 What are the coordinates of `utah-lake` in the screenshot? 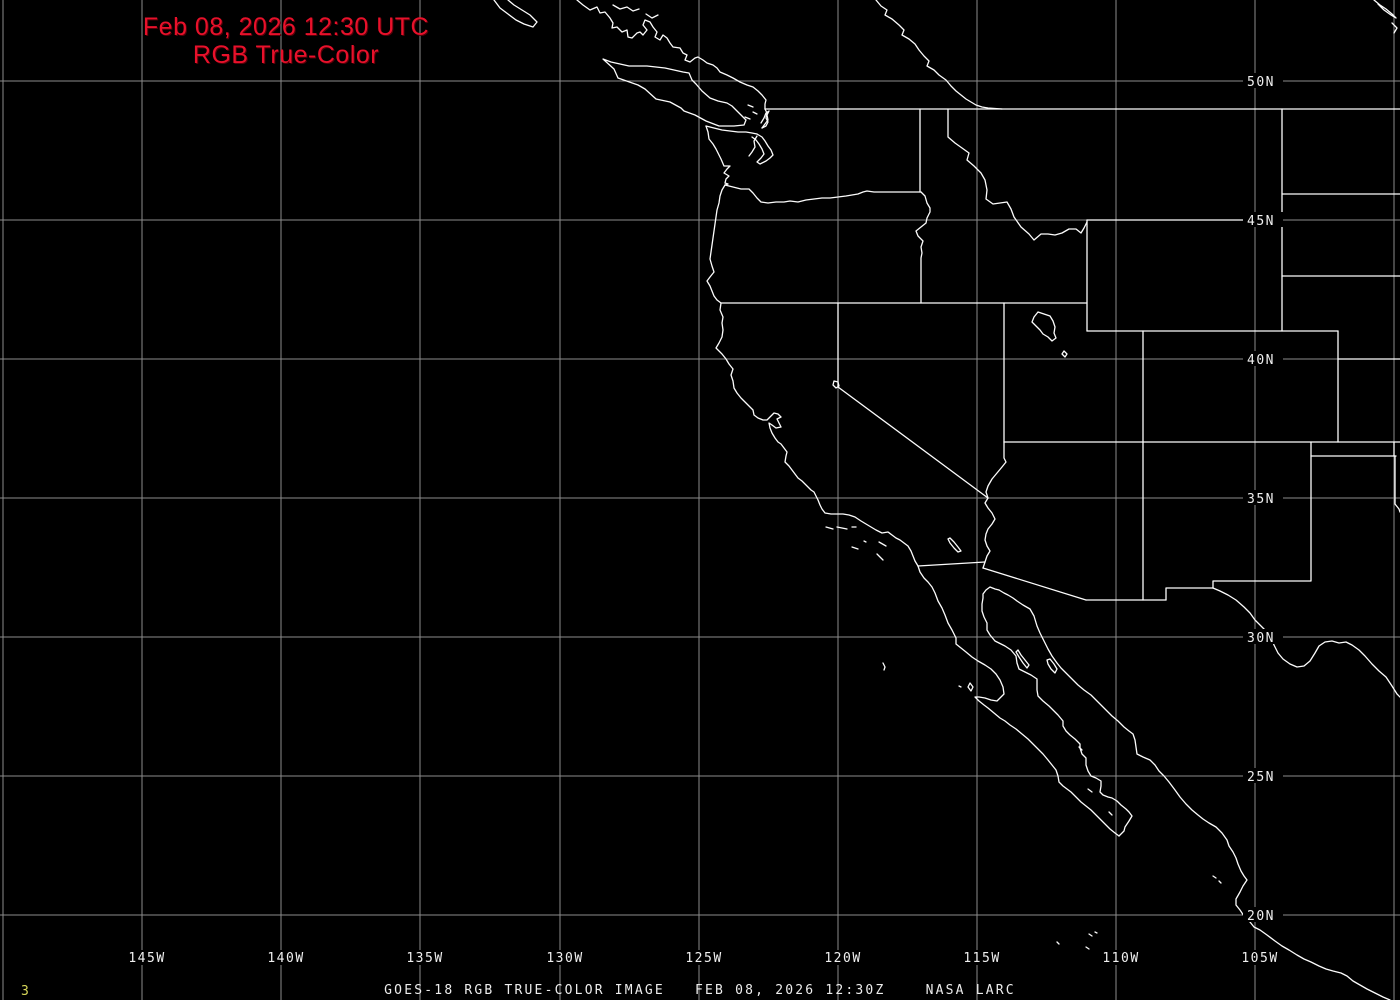 It's located at (1064, 354).